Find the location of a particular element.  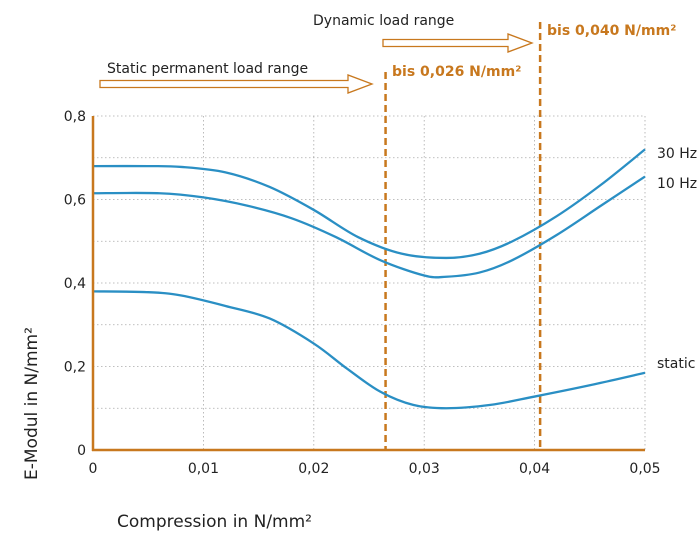

static-range-label: Static permanent load range is located at coordinates (207, 69).